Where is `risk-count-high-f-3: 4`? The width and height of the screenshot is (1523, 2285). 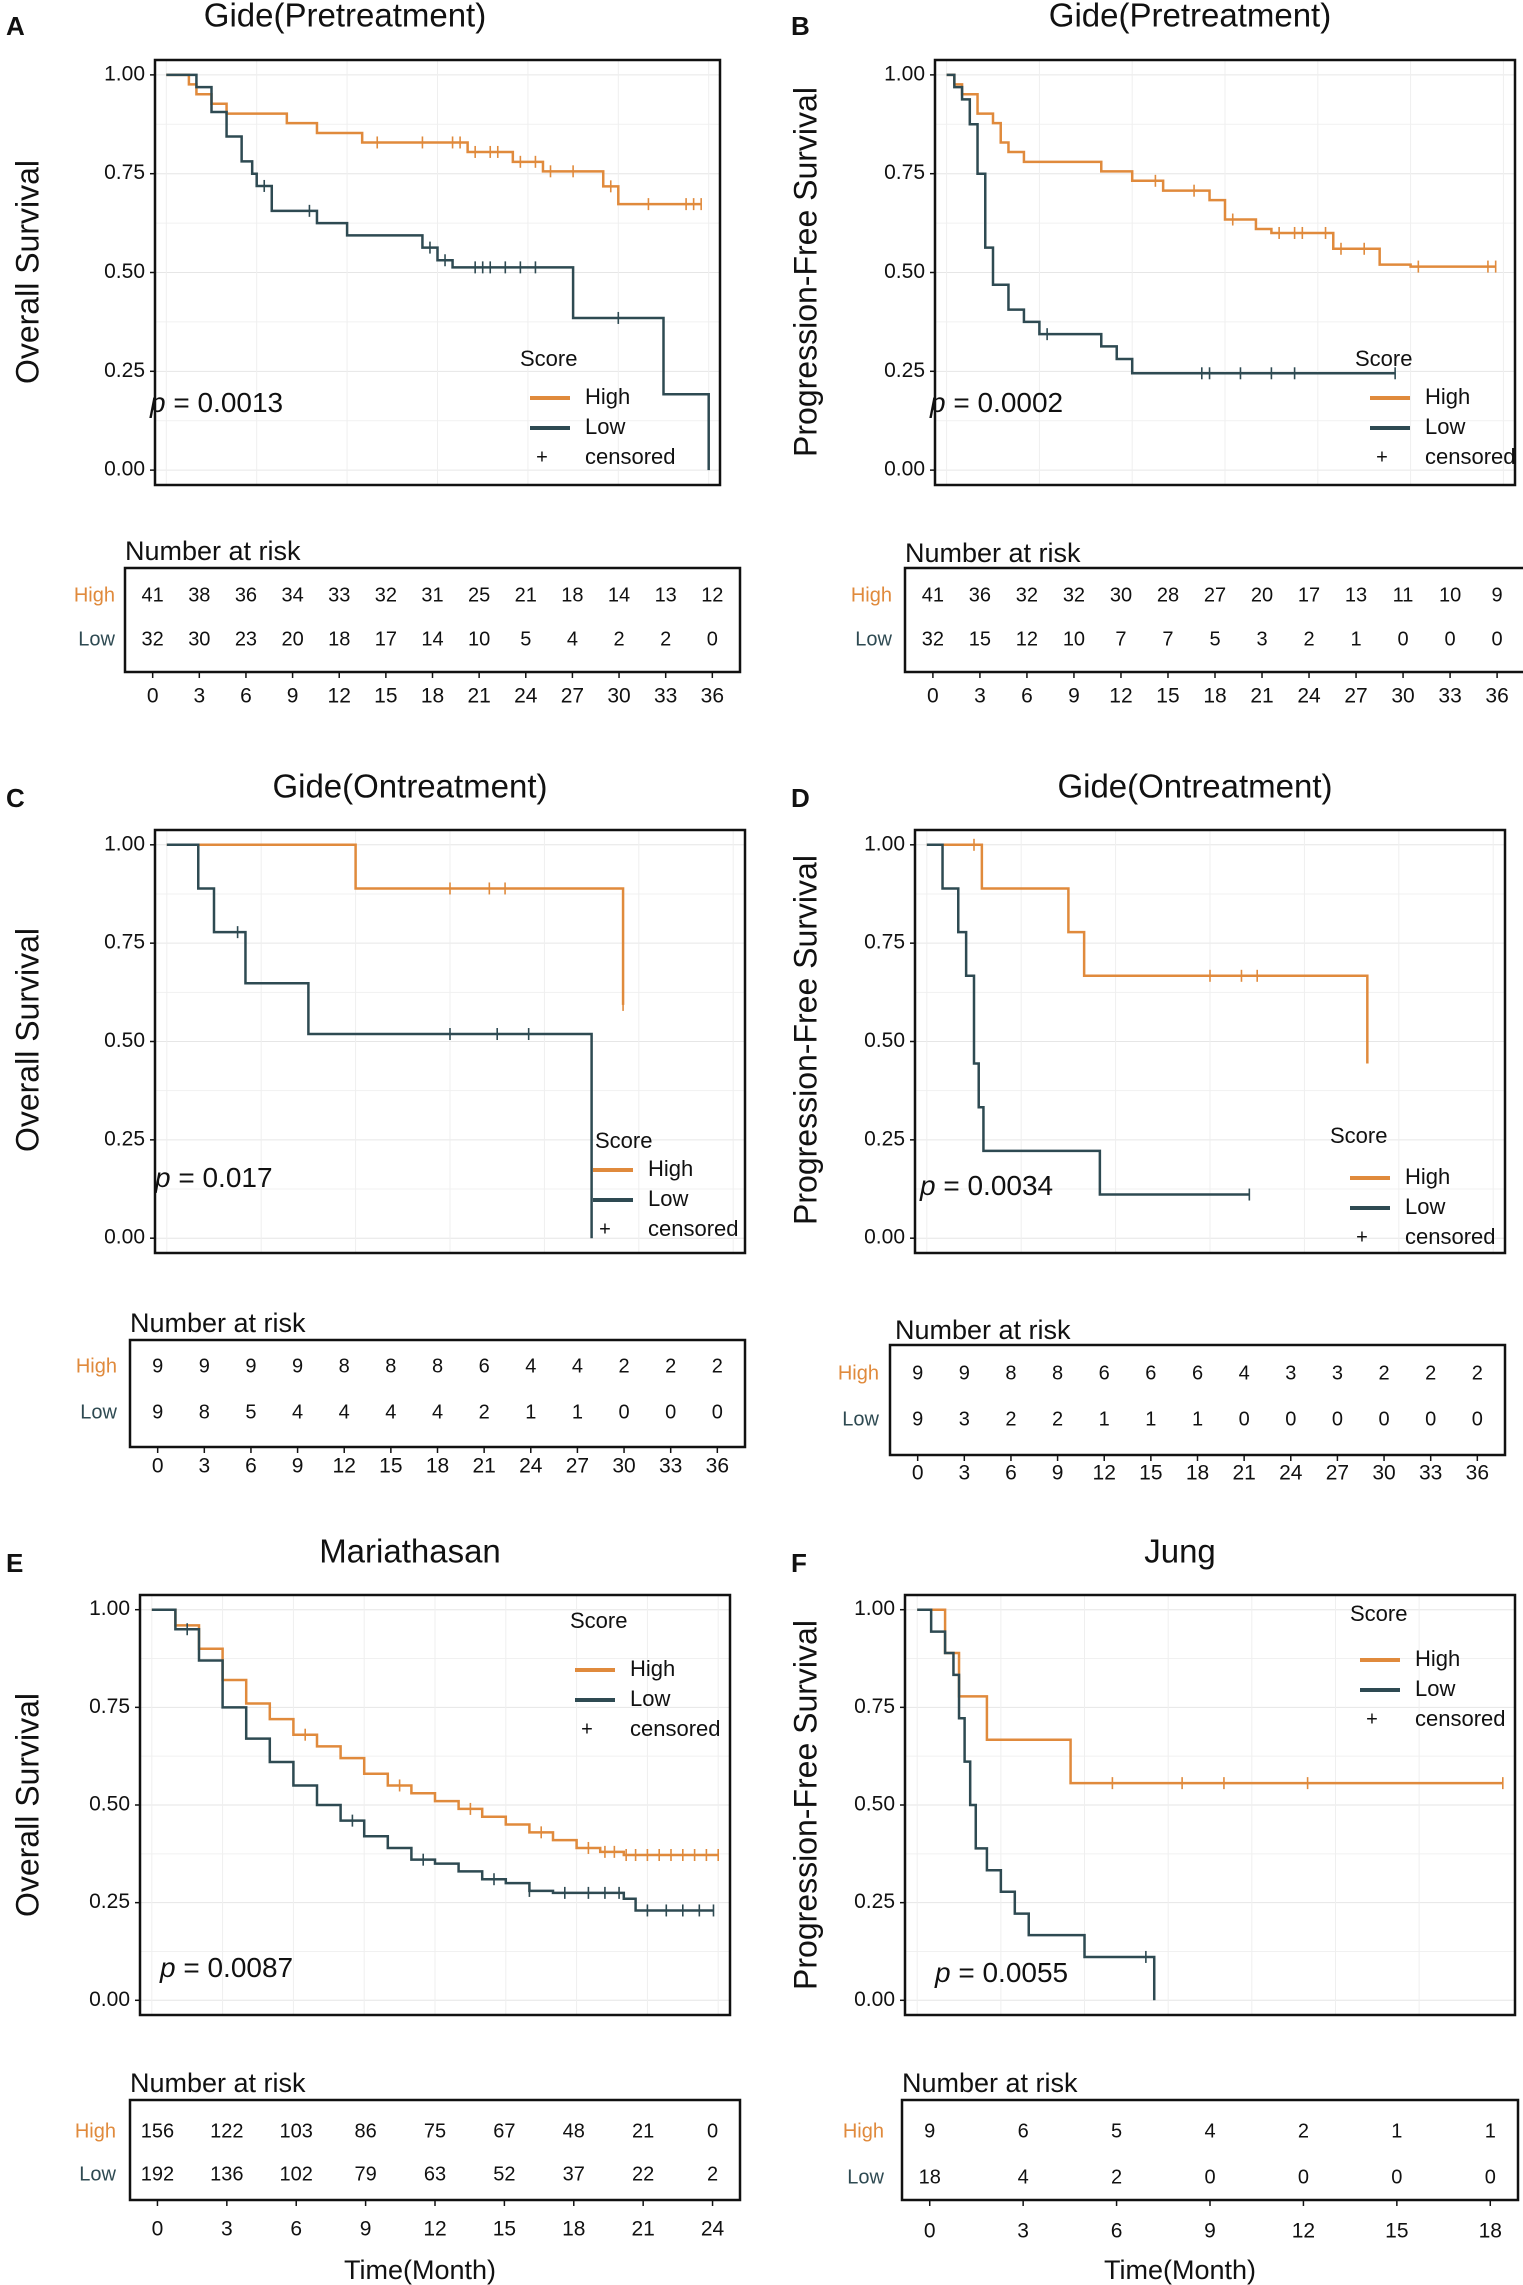 risk-count-high-f-3: 4 is located at coordinates (1209, 2131).